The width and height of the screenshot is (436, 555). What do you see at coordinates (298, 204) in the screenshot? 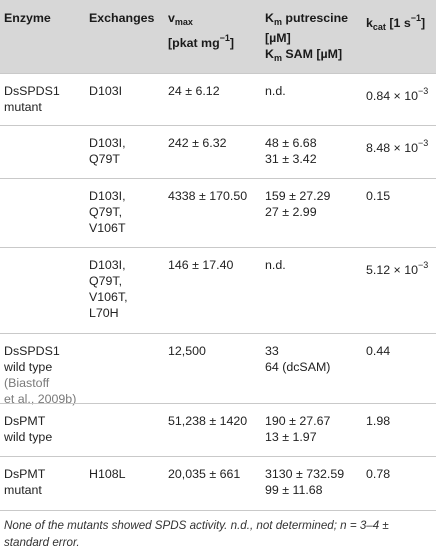
I see `km-cell: 159 ± 27.29 27 ± 2.99` at bounding box center [298, 204].